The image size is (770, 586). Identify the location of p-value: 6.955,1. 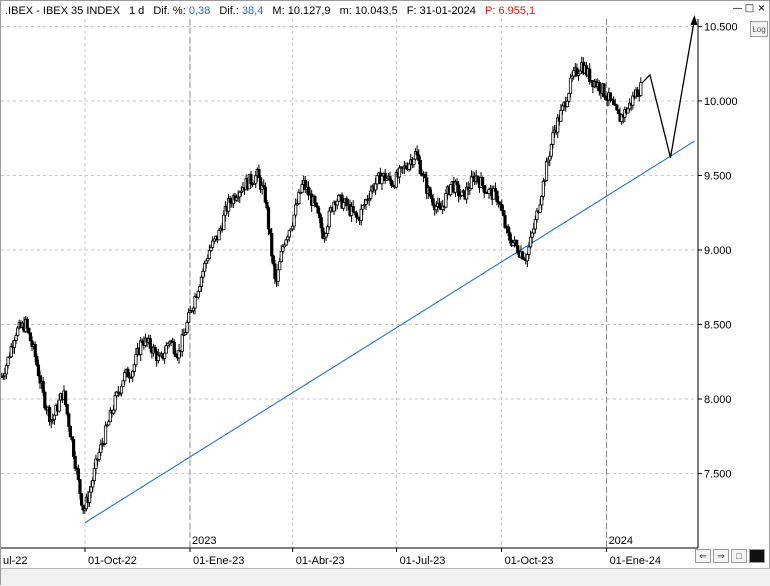
(517, 11).